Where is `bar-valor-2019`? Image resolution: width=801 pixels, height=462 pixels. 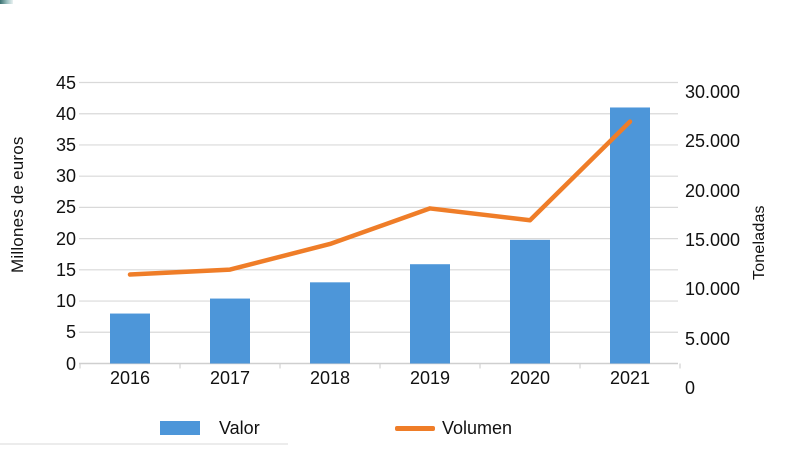
bar-valor-2019 is located at coordinates (430, 314).